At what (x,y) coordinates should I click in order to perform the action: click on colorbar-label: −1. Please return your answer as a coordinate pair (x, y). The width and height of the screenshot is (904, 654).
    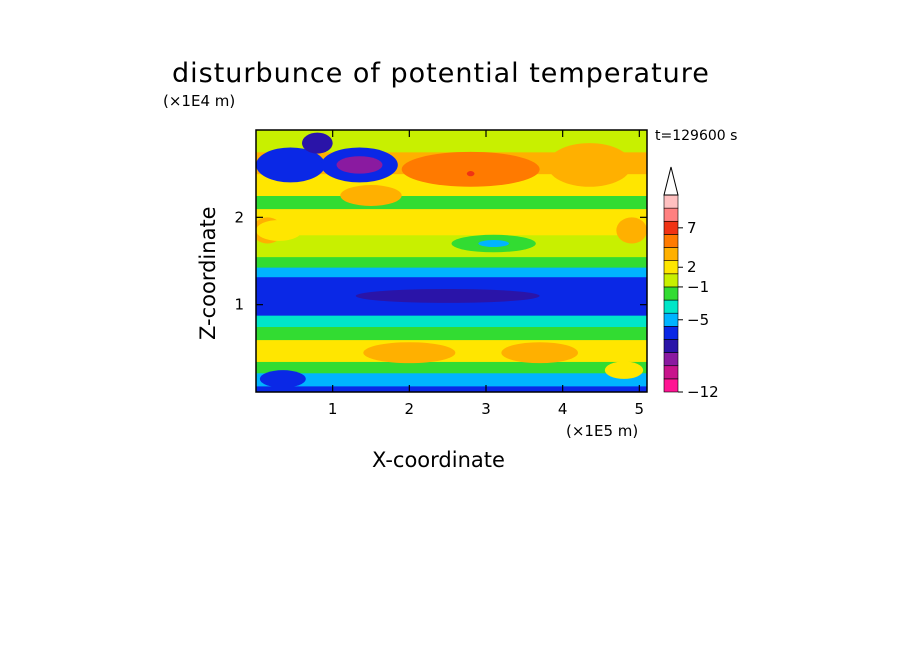
    Looking at the image, I should click on (698, 287).